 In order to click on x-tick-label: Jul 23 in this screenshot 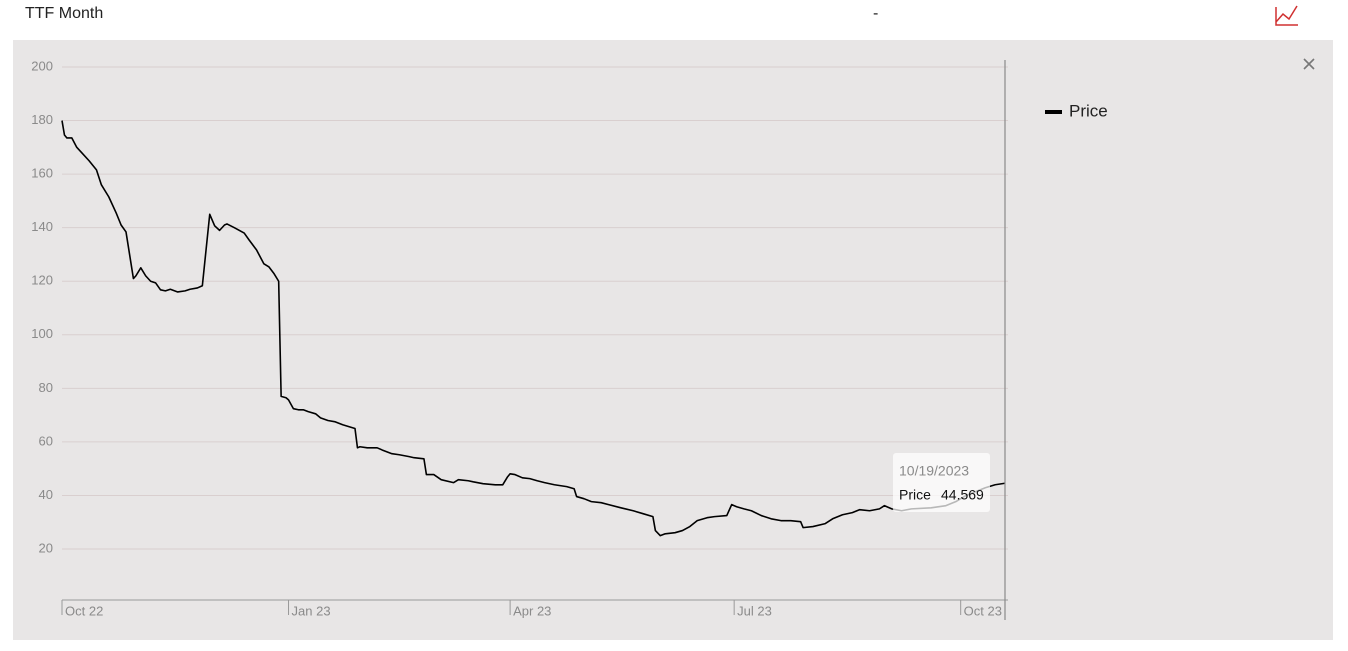, I will do `click(754, 610)`.